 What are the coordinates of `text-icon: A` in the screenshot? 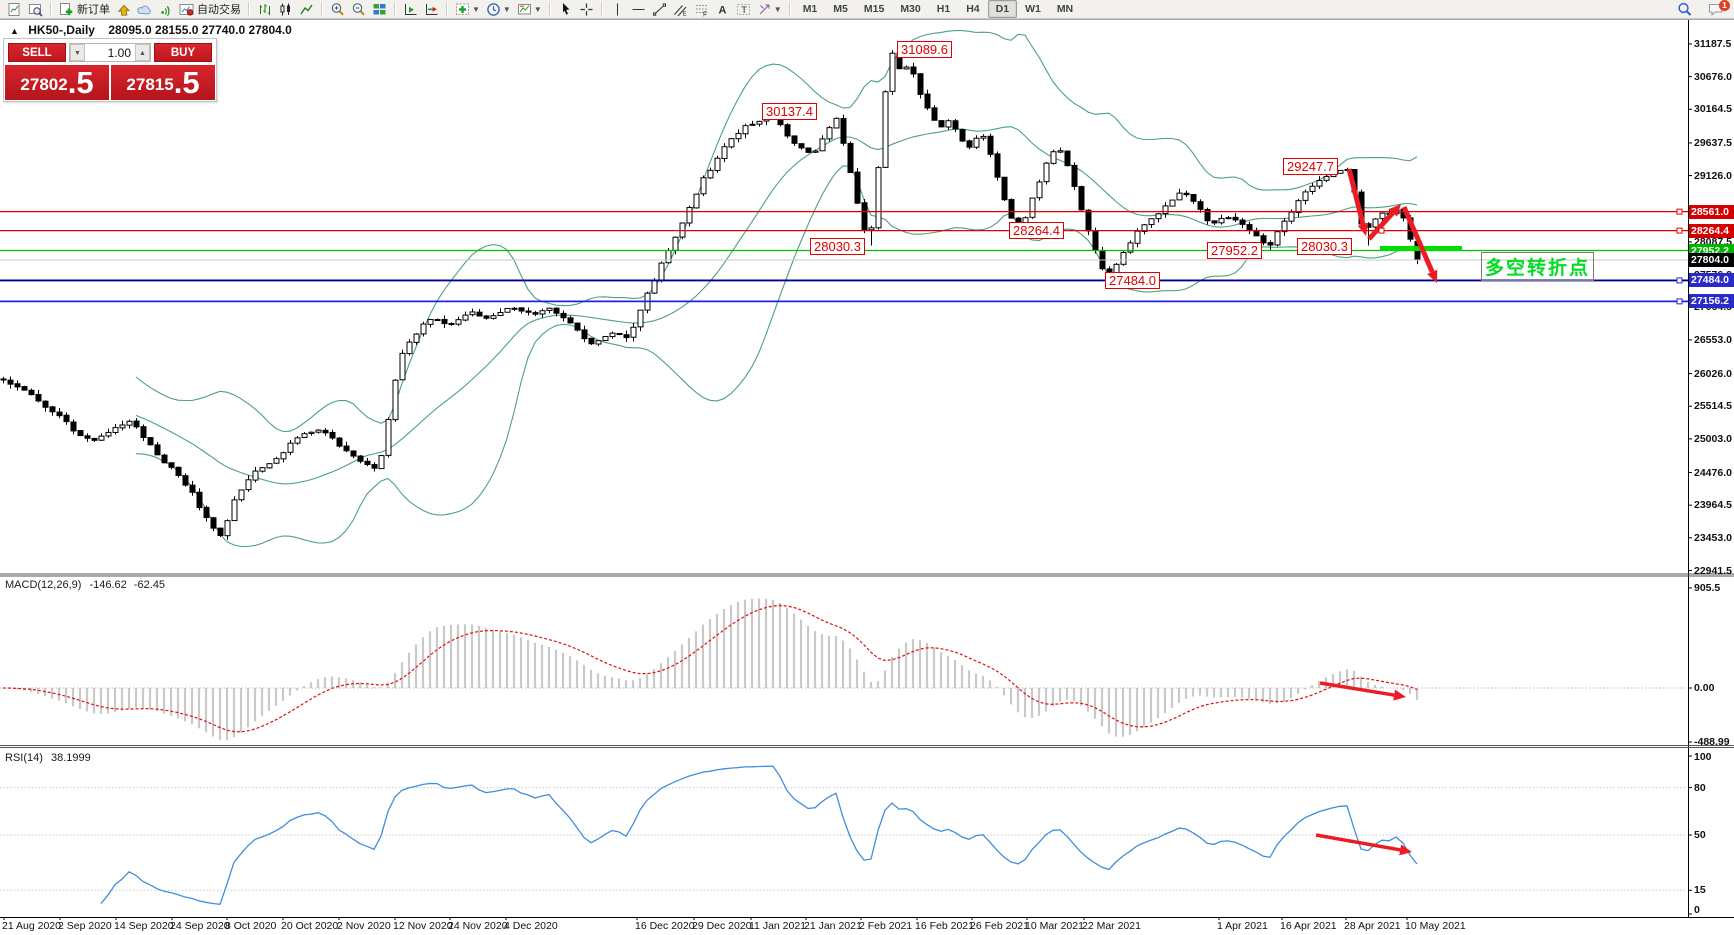 It's located at (722, 9).